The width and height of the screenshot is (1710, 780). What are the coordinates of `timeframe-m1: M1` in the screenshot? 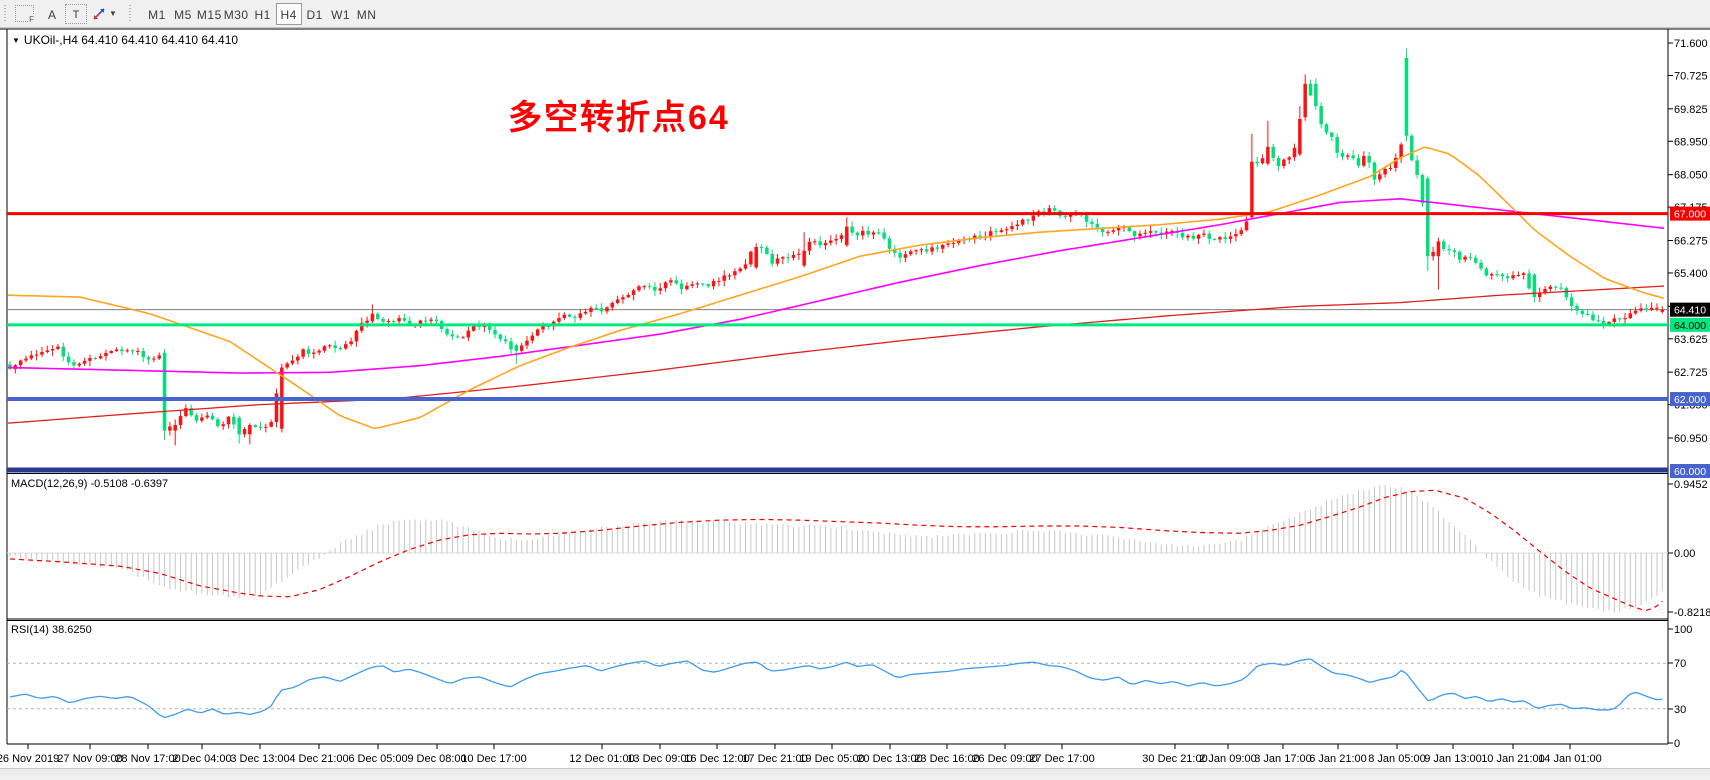 It's located at (157, 14).